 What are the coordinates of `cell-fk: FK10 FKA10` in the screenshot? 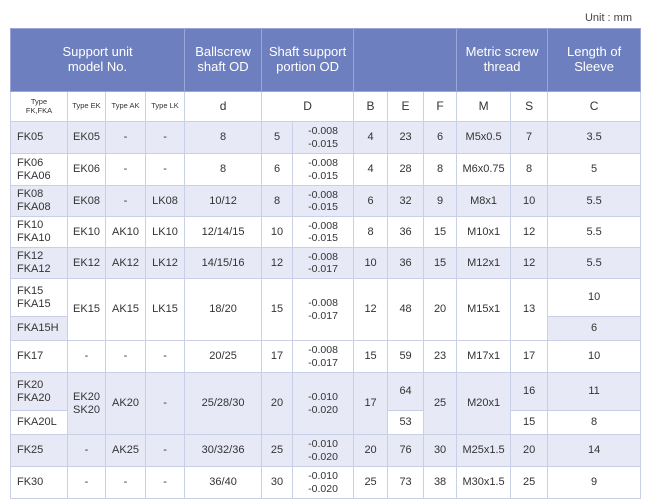 It's located at (39, 232).